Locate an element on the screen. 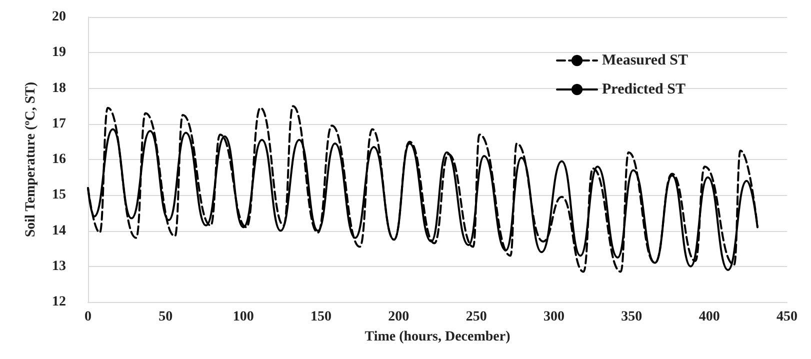 The width and height of the screenshot is (811, 359). y-tick-label: 12 is located at coordinates (59, 302).